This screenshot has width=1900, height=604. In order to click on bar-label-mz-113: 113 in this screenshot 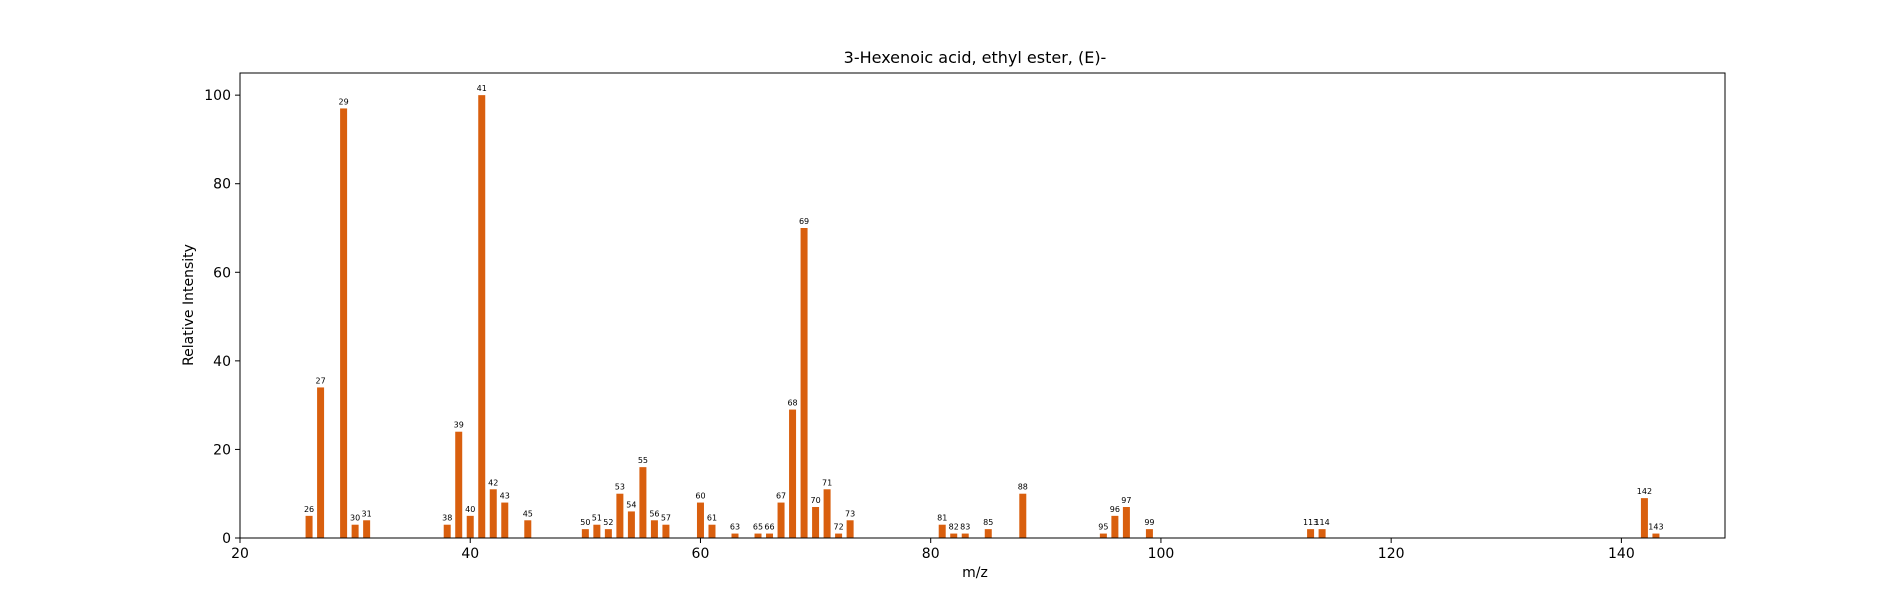, I will do `click(1310, 522)`.